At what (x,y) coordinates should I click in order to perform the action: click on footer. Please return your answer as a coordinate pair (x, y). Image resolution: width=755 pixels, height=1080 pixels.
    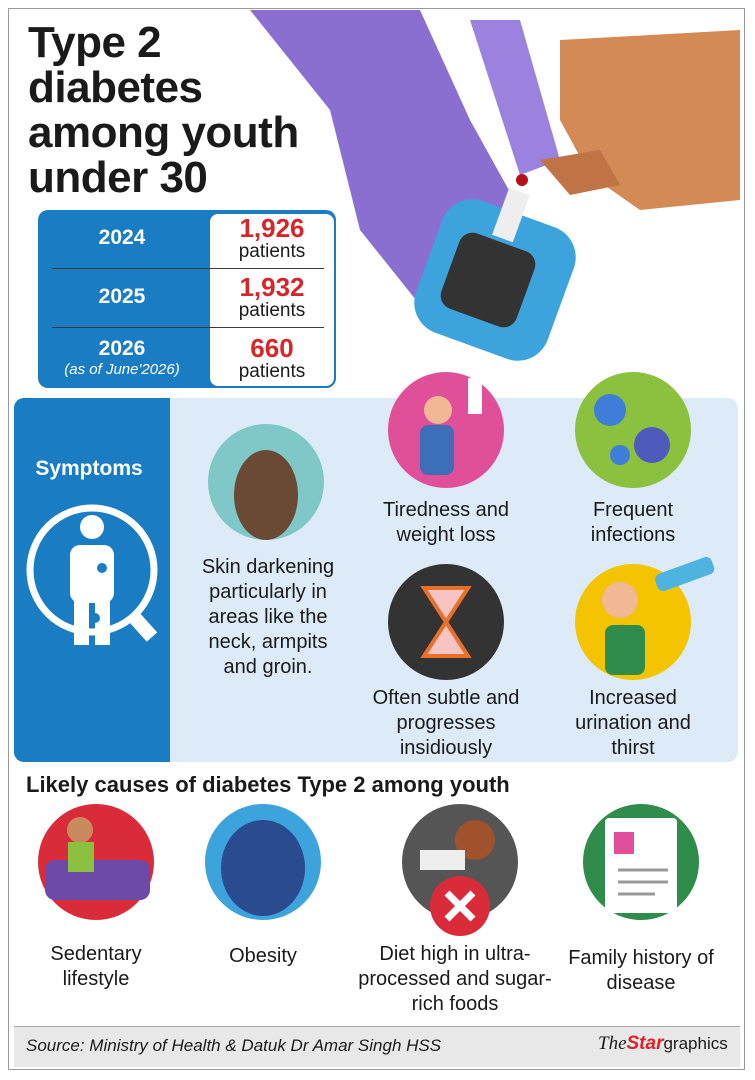
    Looking at the image, I should click on (377, 1046).